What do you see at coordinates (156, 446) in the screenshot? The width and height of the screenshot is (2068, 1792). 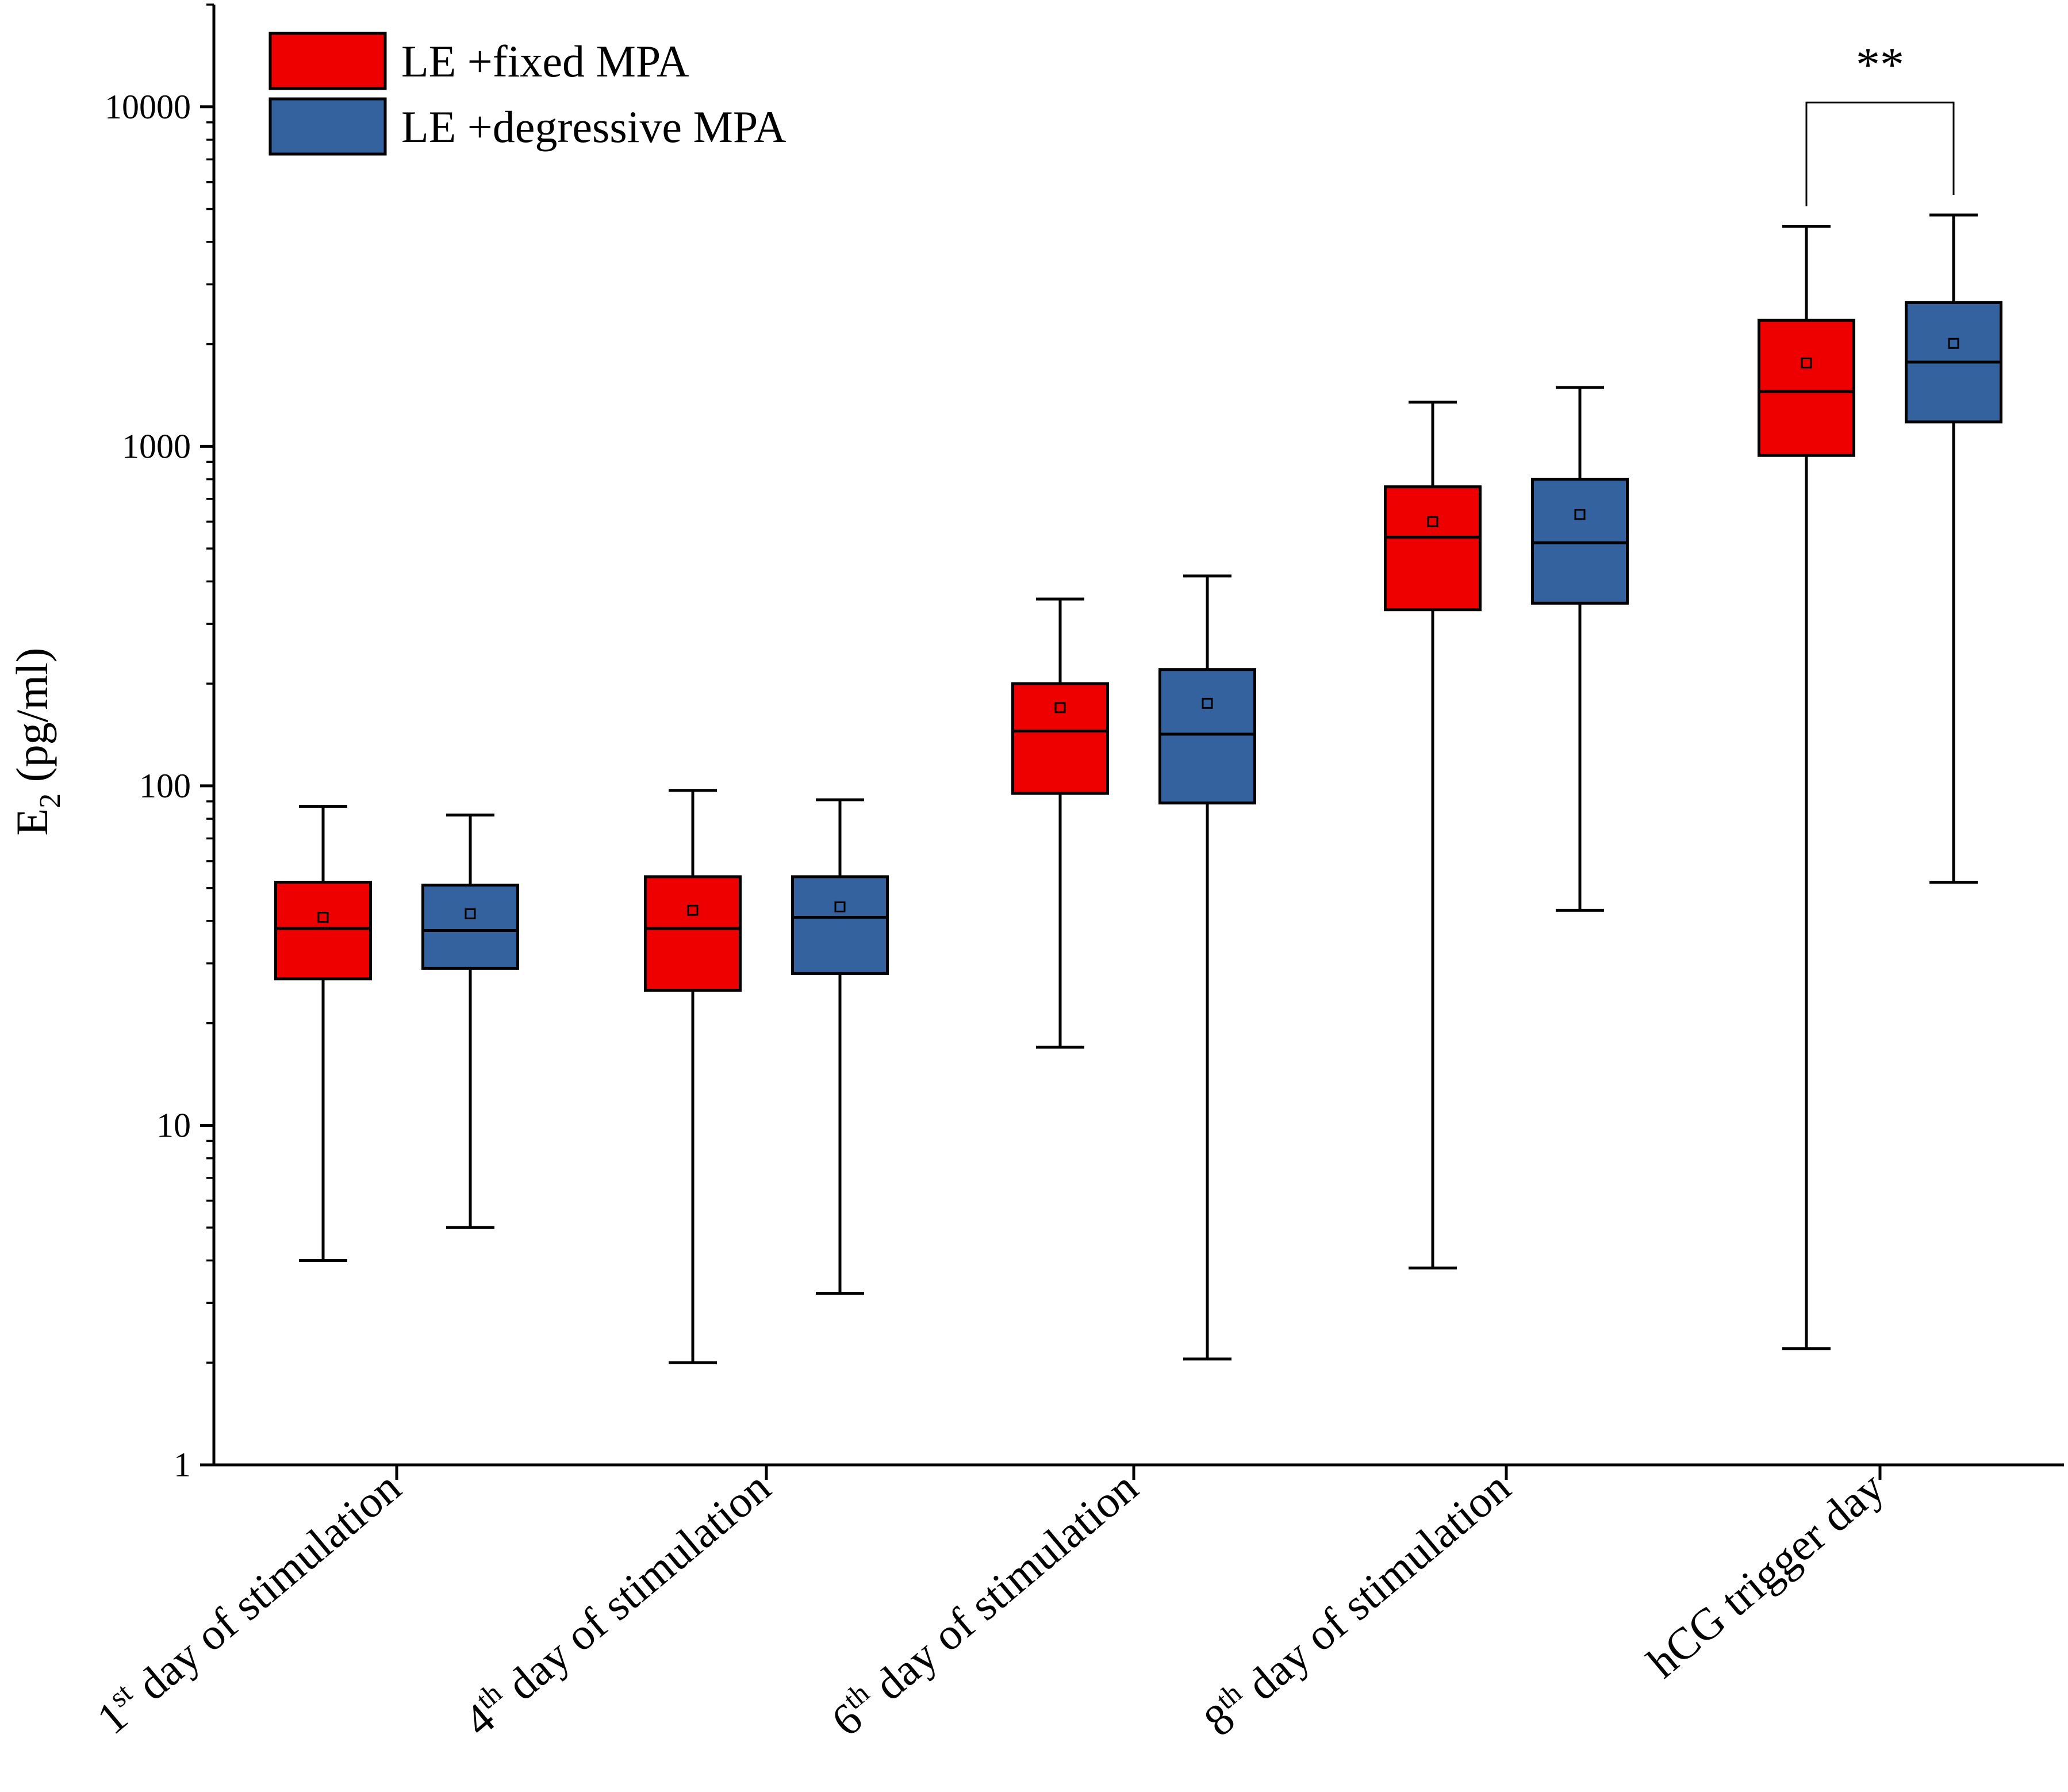 I see `y-tick-label: 1000` at bounding box center [156, 446].